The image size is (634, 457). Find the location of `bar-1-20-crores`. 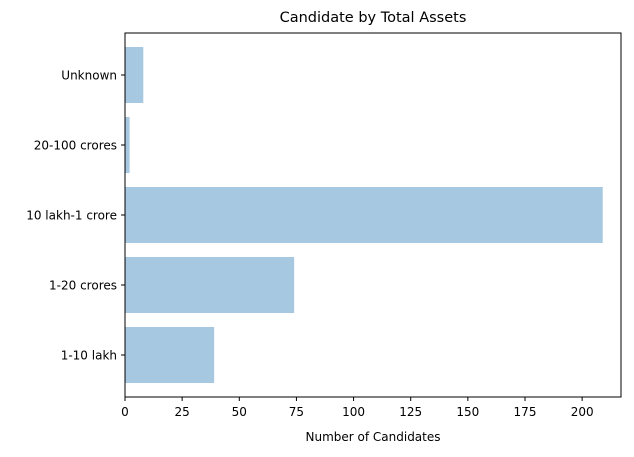

bar-1-20-crores is located at coordinates (210, 285).